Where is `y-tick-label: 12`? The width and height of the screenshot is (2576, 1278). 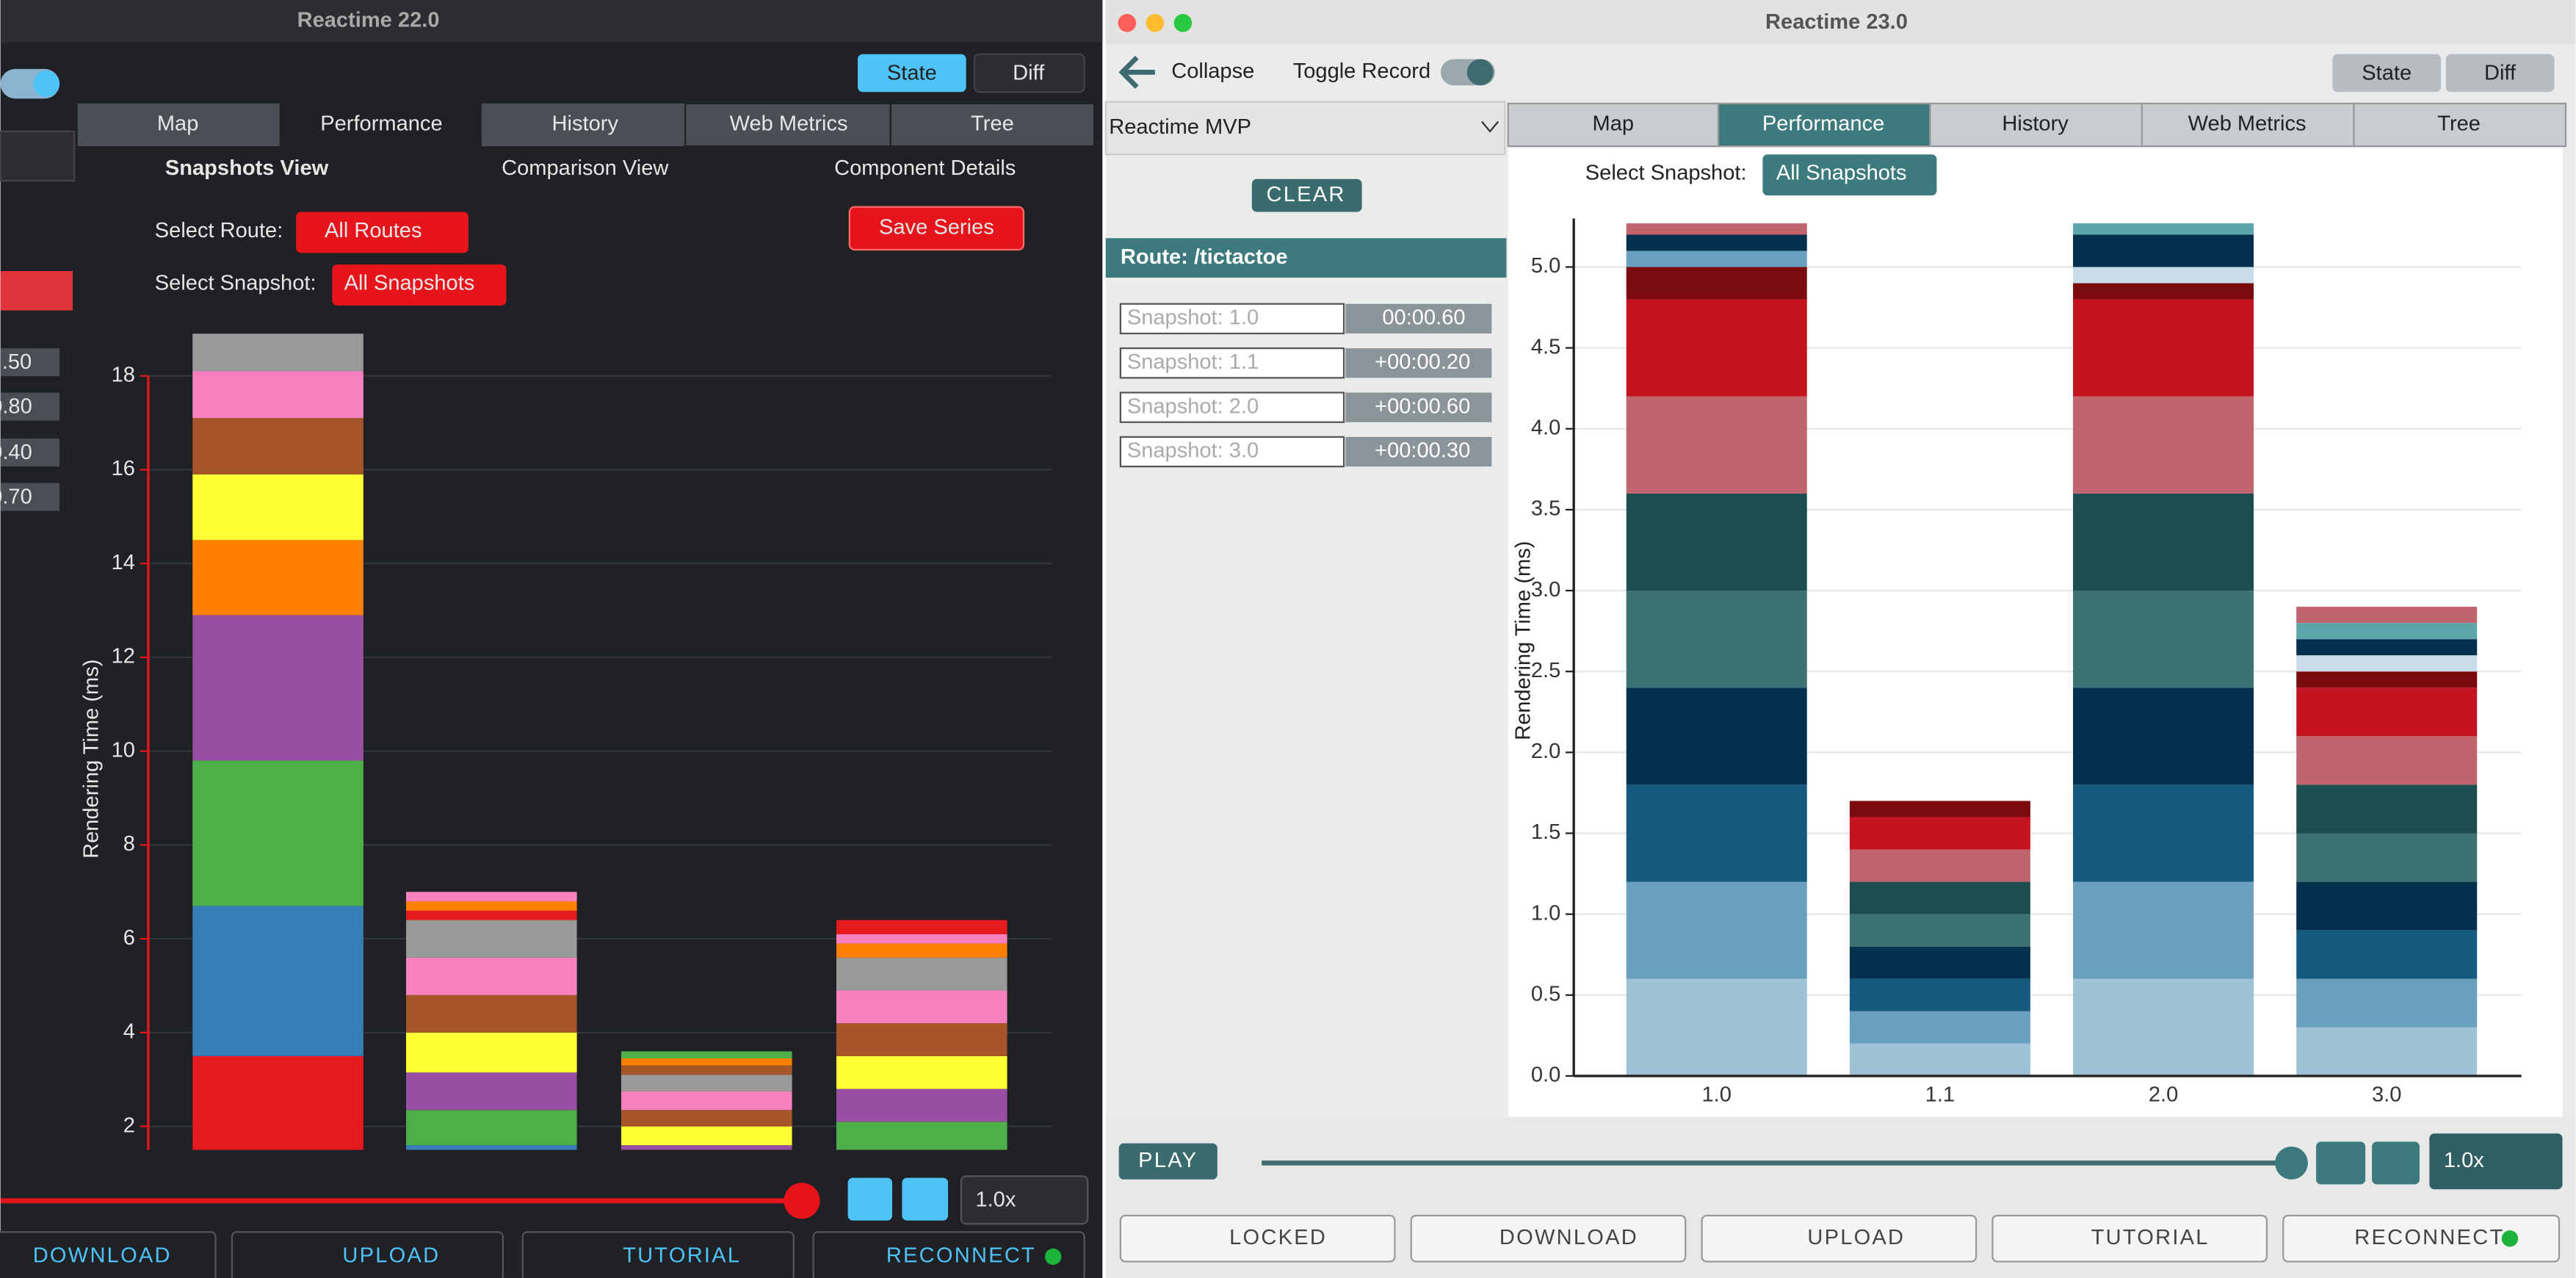
y-tick-label: 12 is located at coordinates (123, 657).